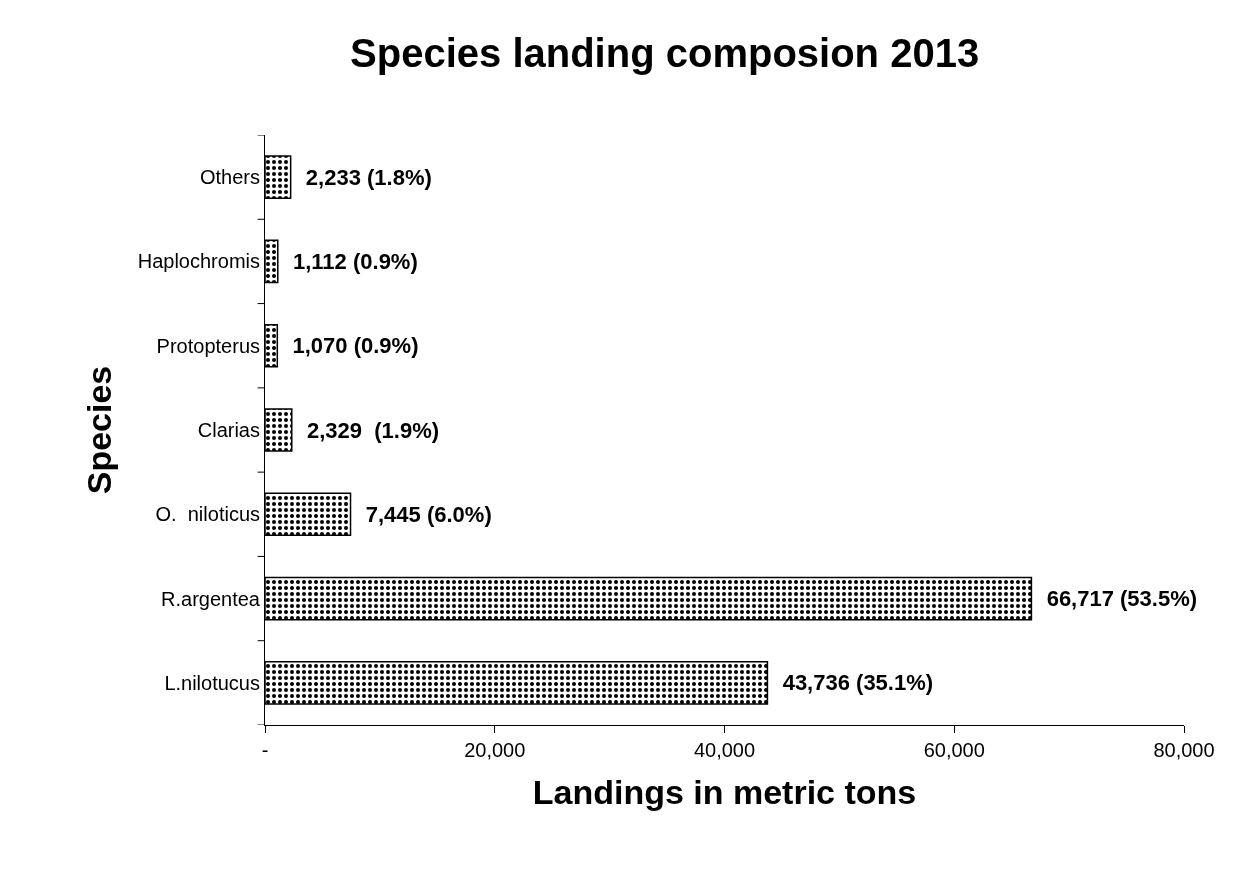 The image size is (1254, 870). I want to click on data-label: 43,736 (35.1%), so click(852, 683).